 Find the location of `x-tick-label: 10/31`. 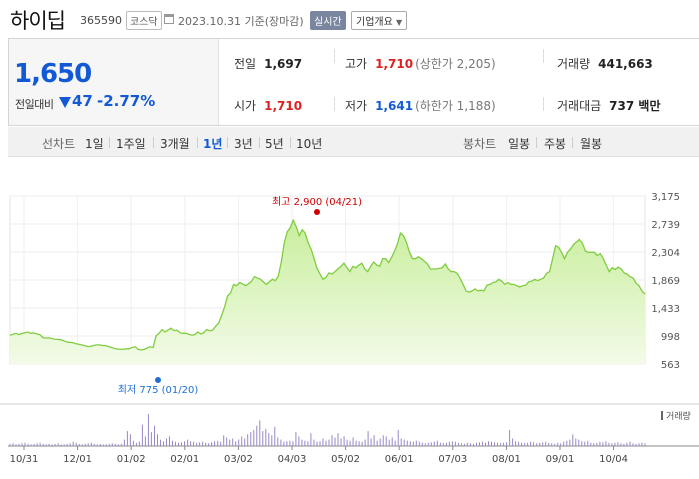

x-tick-label: 10/31 is located at coordinates (24, 459).